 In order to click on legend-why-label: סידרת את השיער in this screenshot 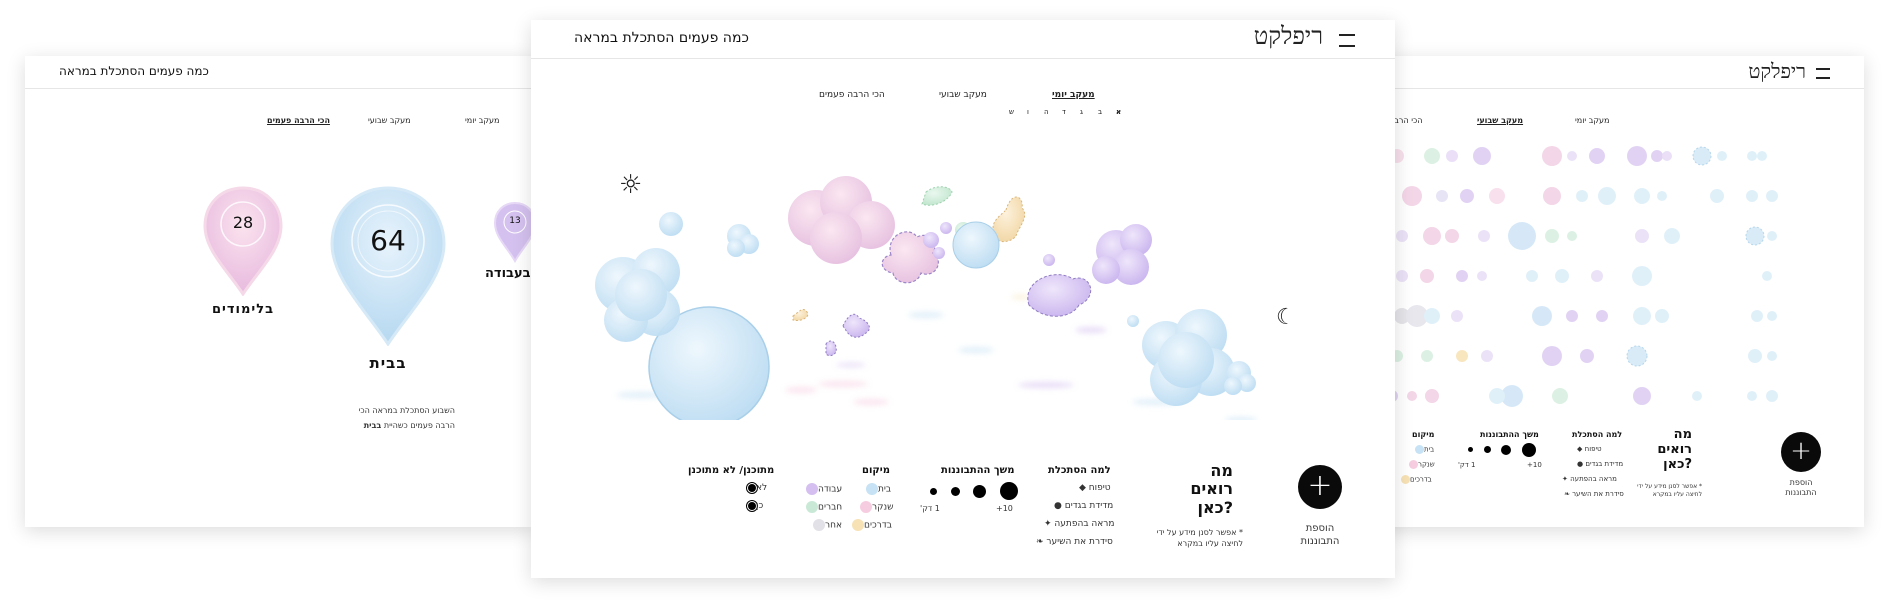, I will do `click(1079, 542)`.